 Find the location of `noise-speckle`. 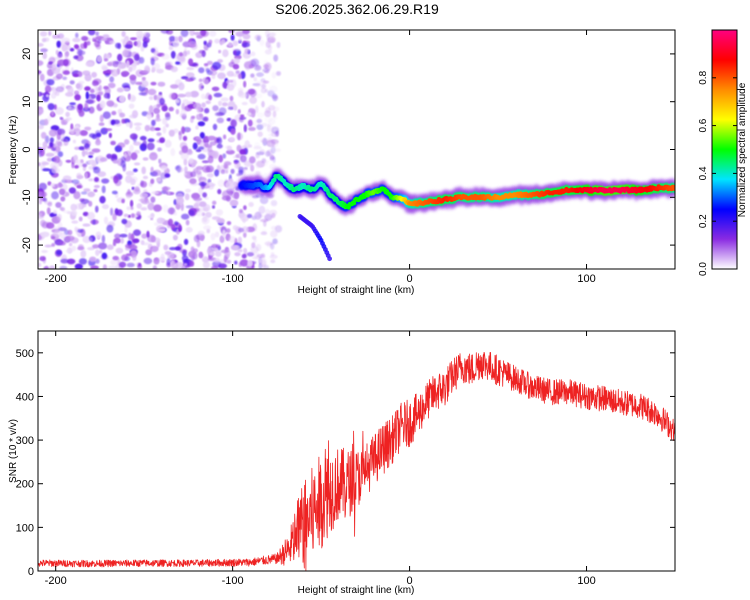

noise-speckle is located at coordinates (160, 149).